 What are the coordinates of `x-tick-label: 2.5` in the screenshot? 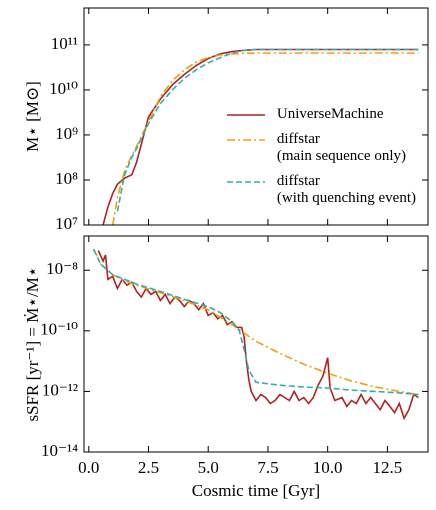 It's located at (148, 467).